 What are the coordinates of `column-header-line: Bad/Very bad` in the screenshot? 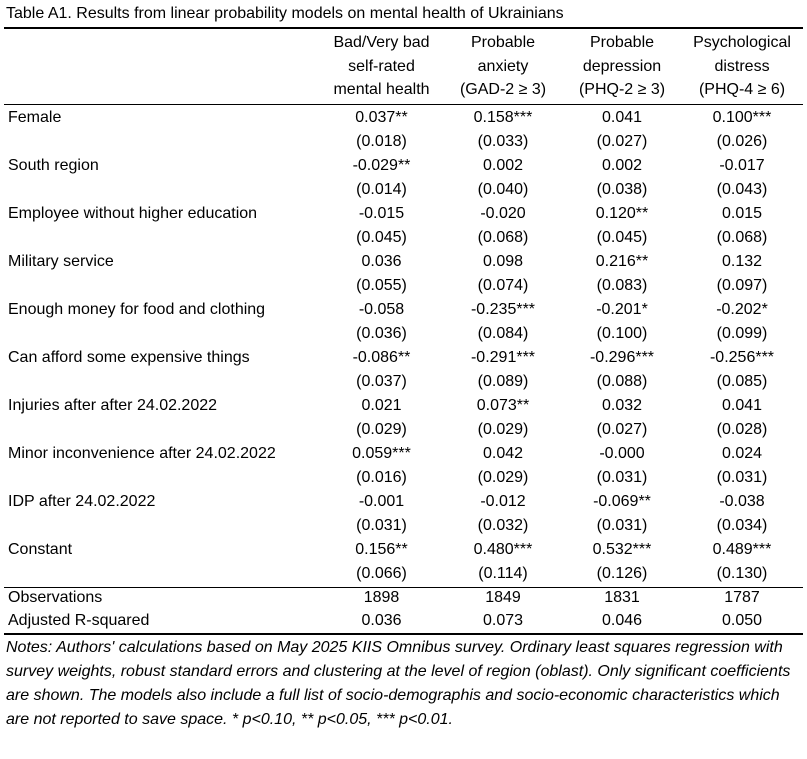 It's located at (381, 42).